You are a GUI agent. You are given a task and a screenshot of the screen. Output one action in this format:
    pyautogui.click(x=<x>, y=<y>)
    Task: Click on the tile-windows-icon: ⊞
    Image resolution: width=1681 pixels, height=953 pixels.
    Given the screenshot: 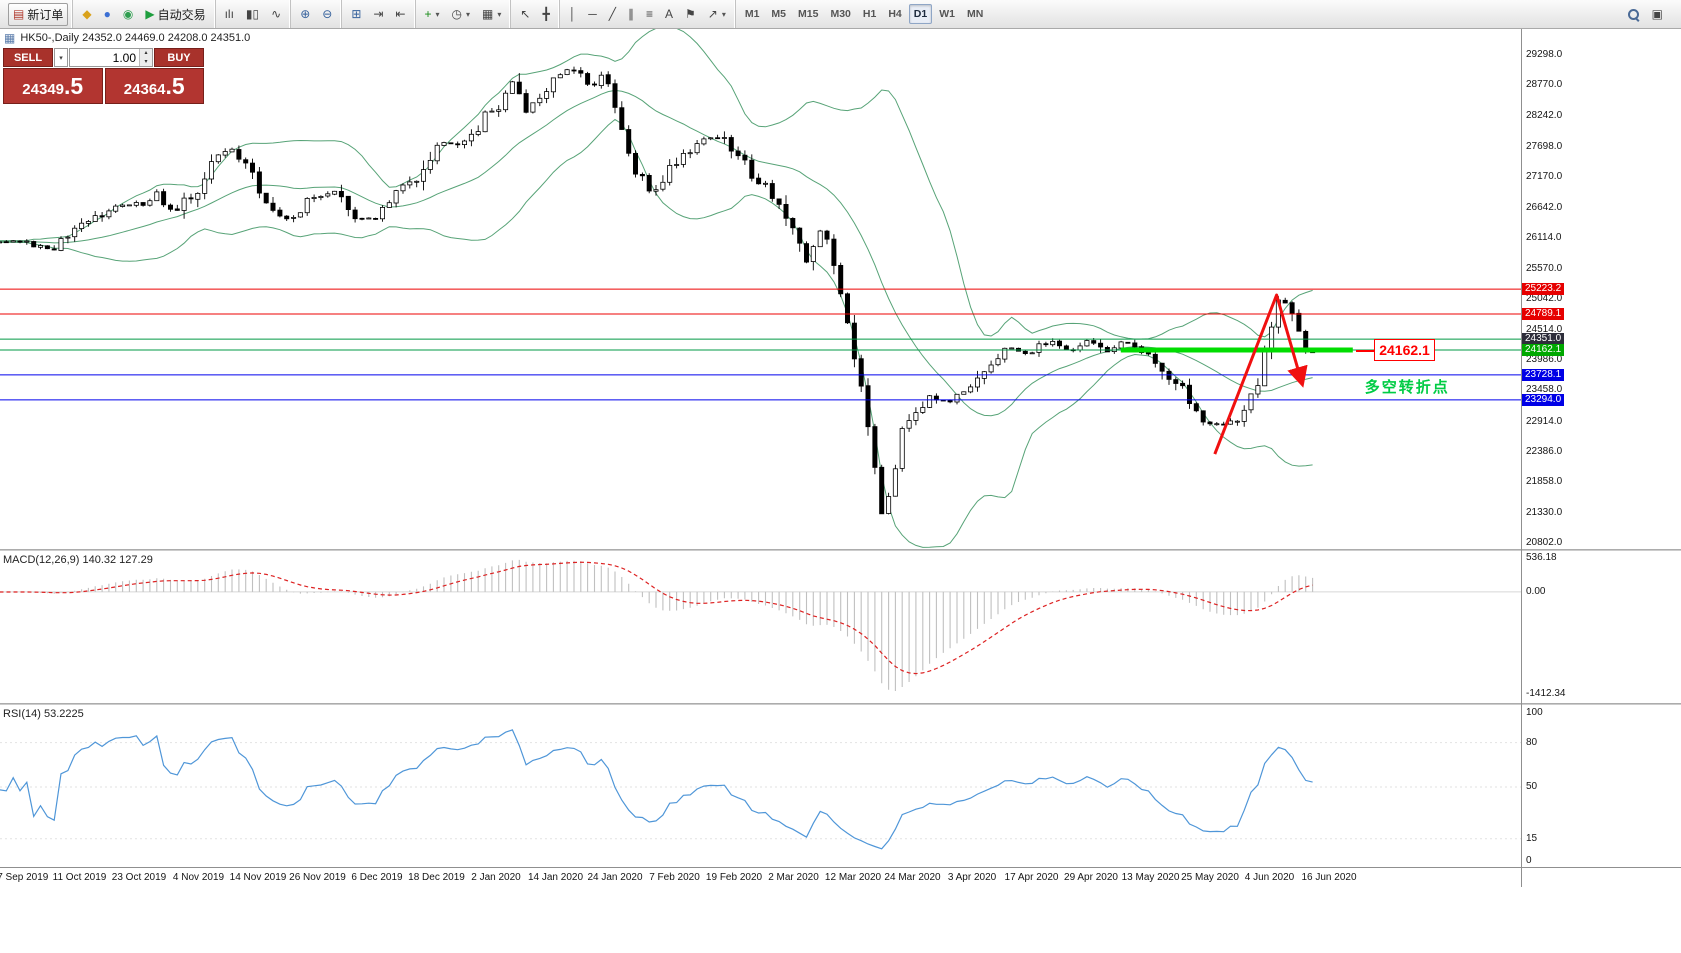 What is the action you would take?
    pyautogui.click(x=356, y=14)
    